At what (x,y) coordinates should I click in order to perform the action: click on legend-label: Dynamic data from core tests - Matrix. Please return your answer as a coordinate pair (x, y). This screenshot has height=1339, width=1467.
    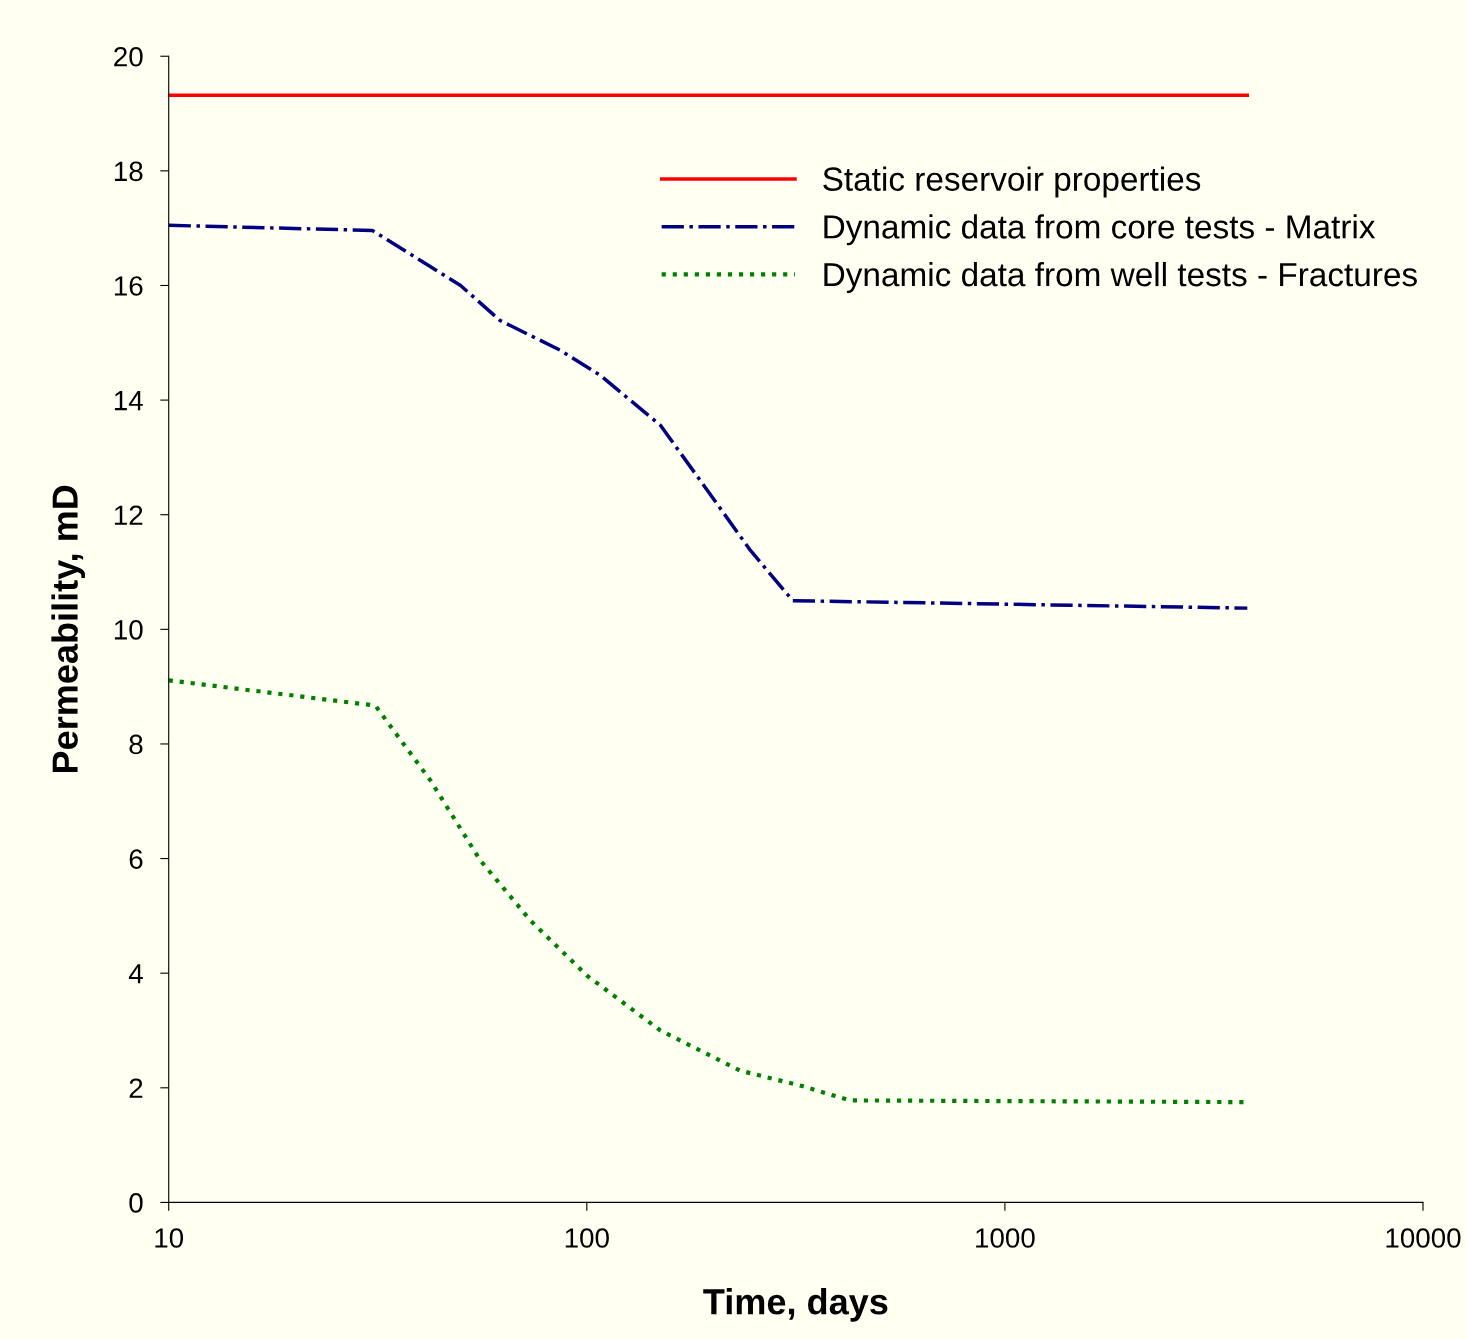
    Looking at the image, I should click on (1100, 230).